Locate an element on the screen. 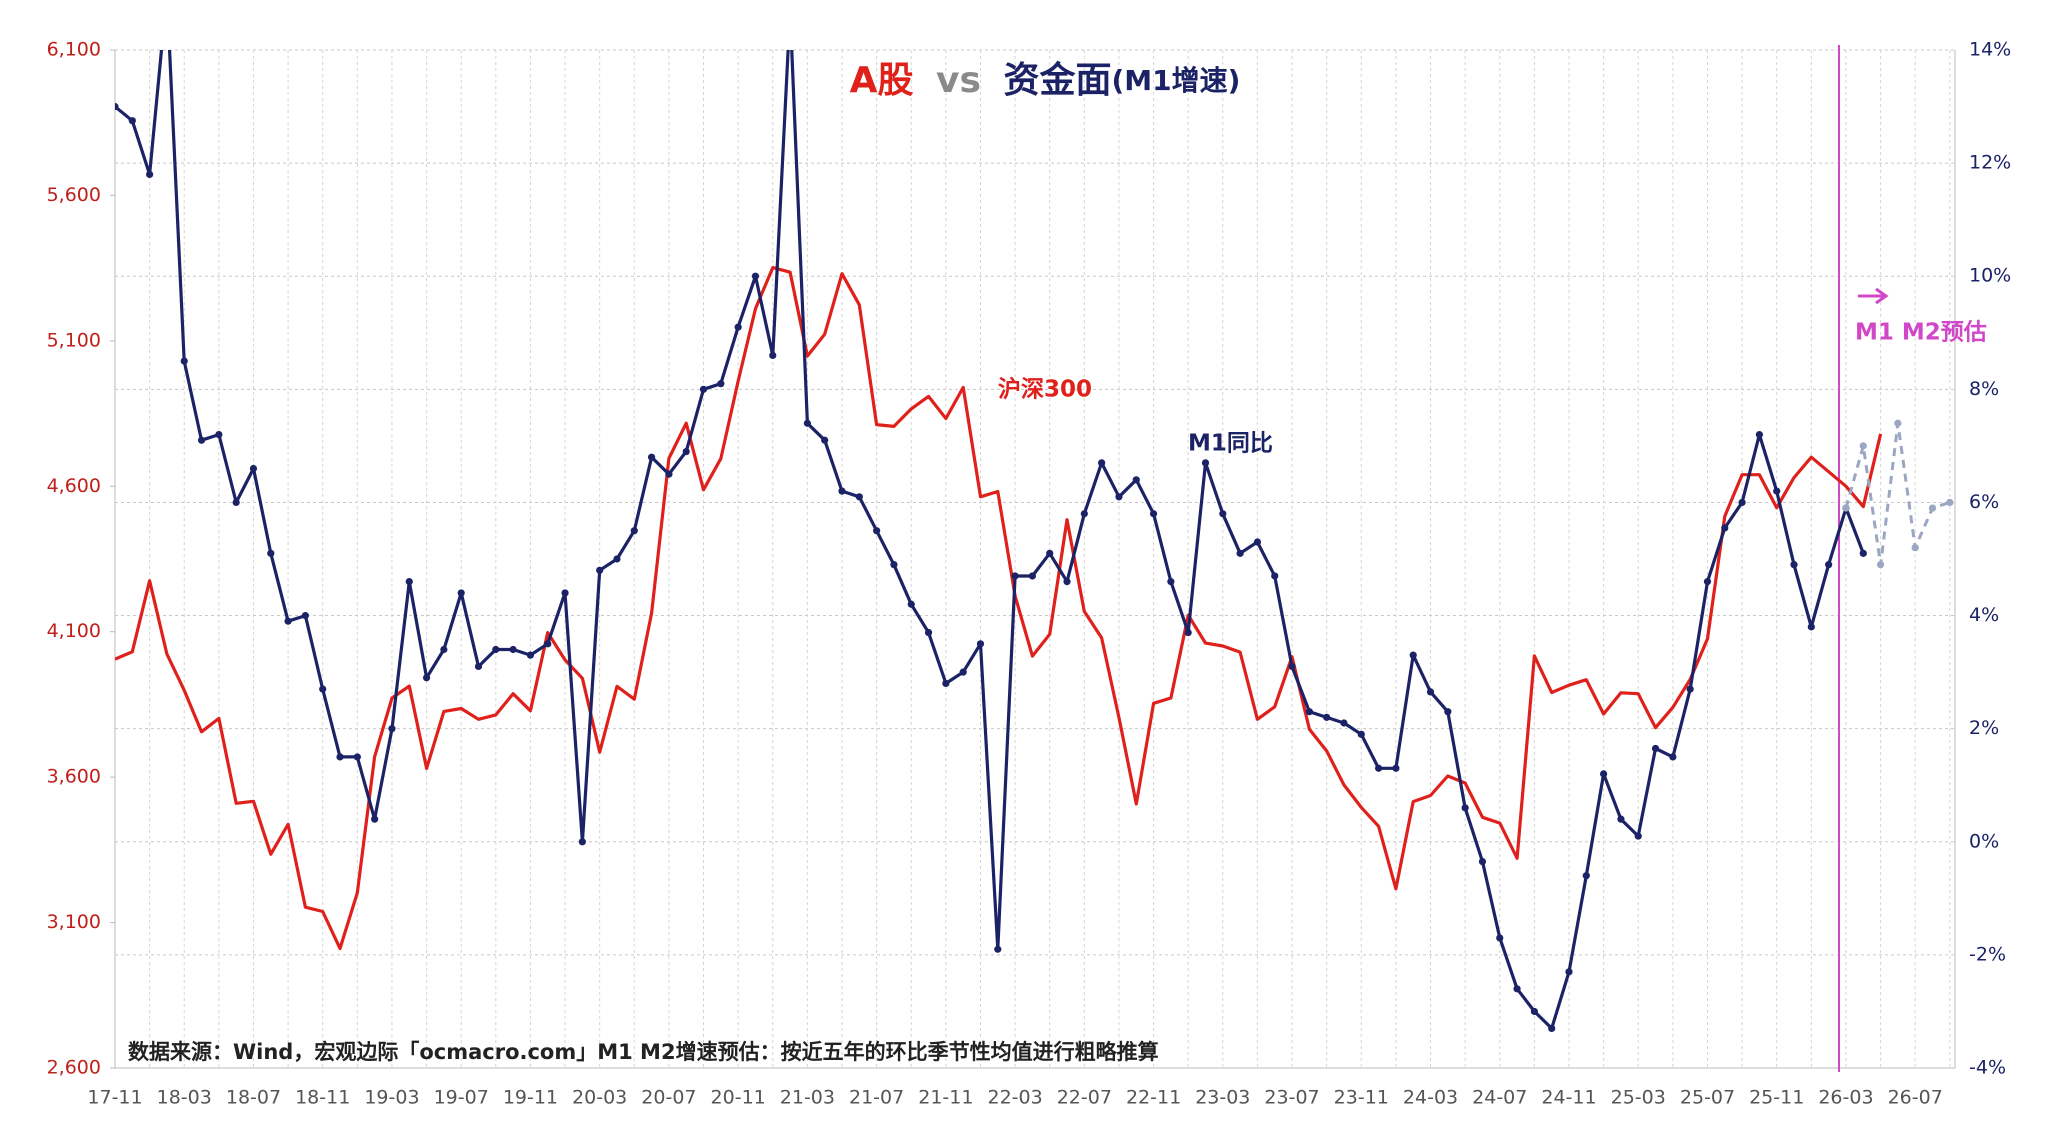 The width and height of the screenshot is (2048, 1146). x-tick-label: 20-07 is located at coordinates (668, 1098).